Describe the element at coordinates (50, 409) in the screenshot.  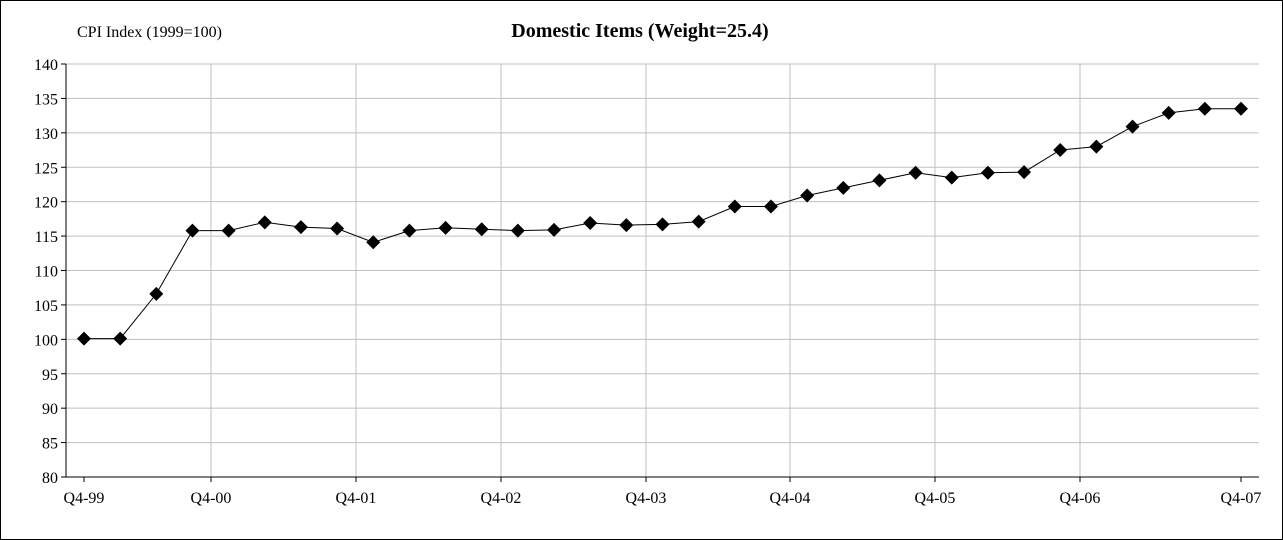
I see `y-tick-label: 90` at that location.